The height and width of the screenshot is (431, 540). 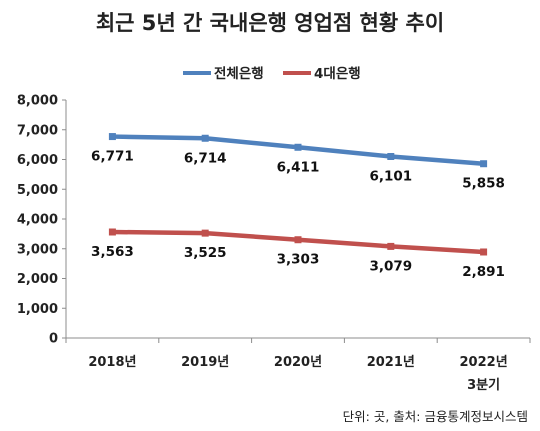 I want to click on data-label: 3,563, so click(x=112, y=252).